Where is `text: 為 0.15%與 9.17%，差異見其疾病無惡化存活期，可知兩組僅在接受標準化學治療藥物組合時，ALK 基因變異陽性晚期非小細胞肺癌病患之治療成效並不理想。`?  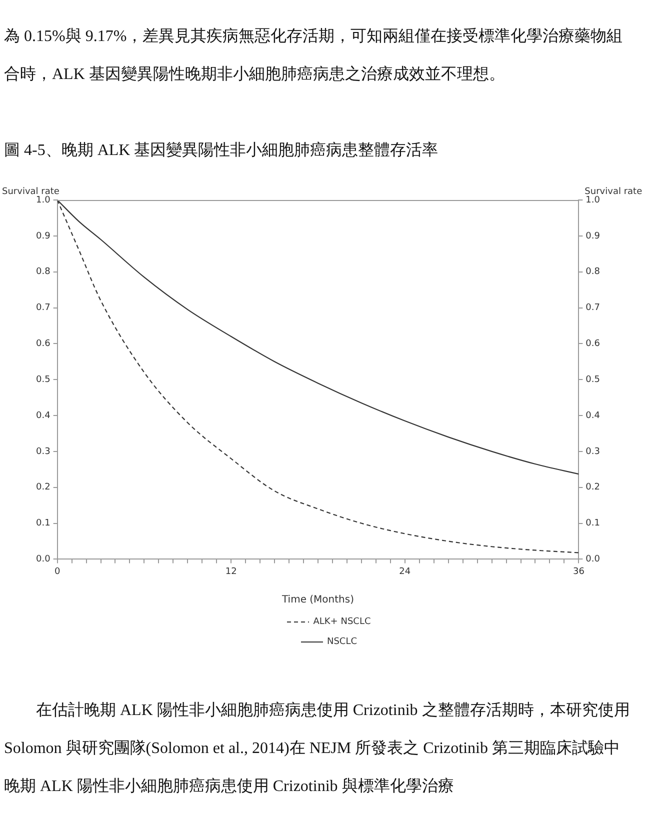 text: 為 0.15%與 9.17%，差異見其疾病無惡化存活期，可知兩組僅在接受標準化學治療藥物組合時，ALK 基因變異陽性晚期非小細胞肺癌病患之治療成效並不理想。 is located at coordinates (313, 55).